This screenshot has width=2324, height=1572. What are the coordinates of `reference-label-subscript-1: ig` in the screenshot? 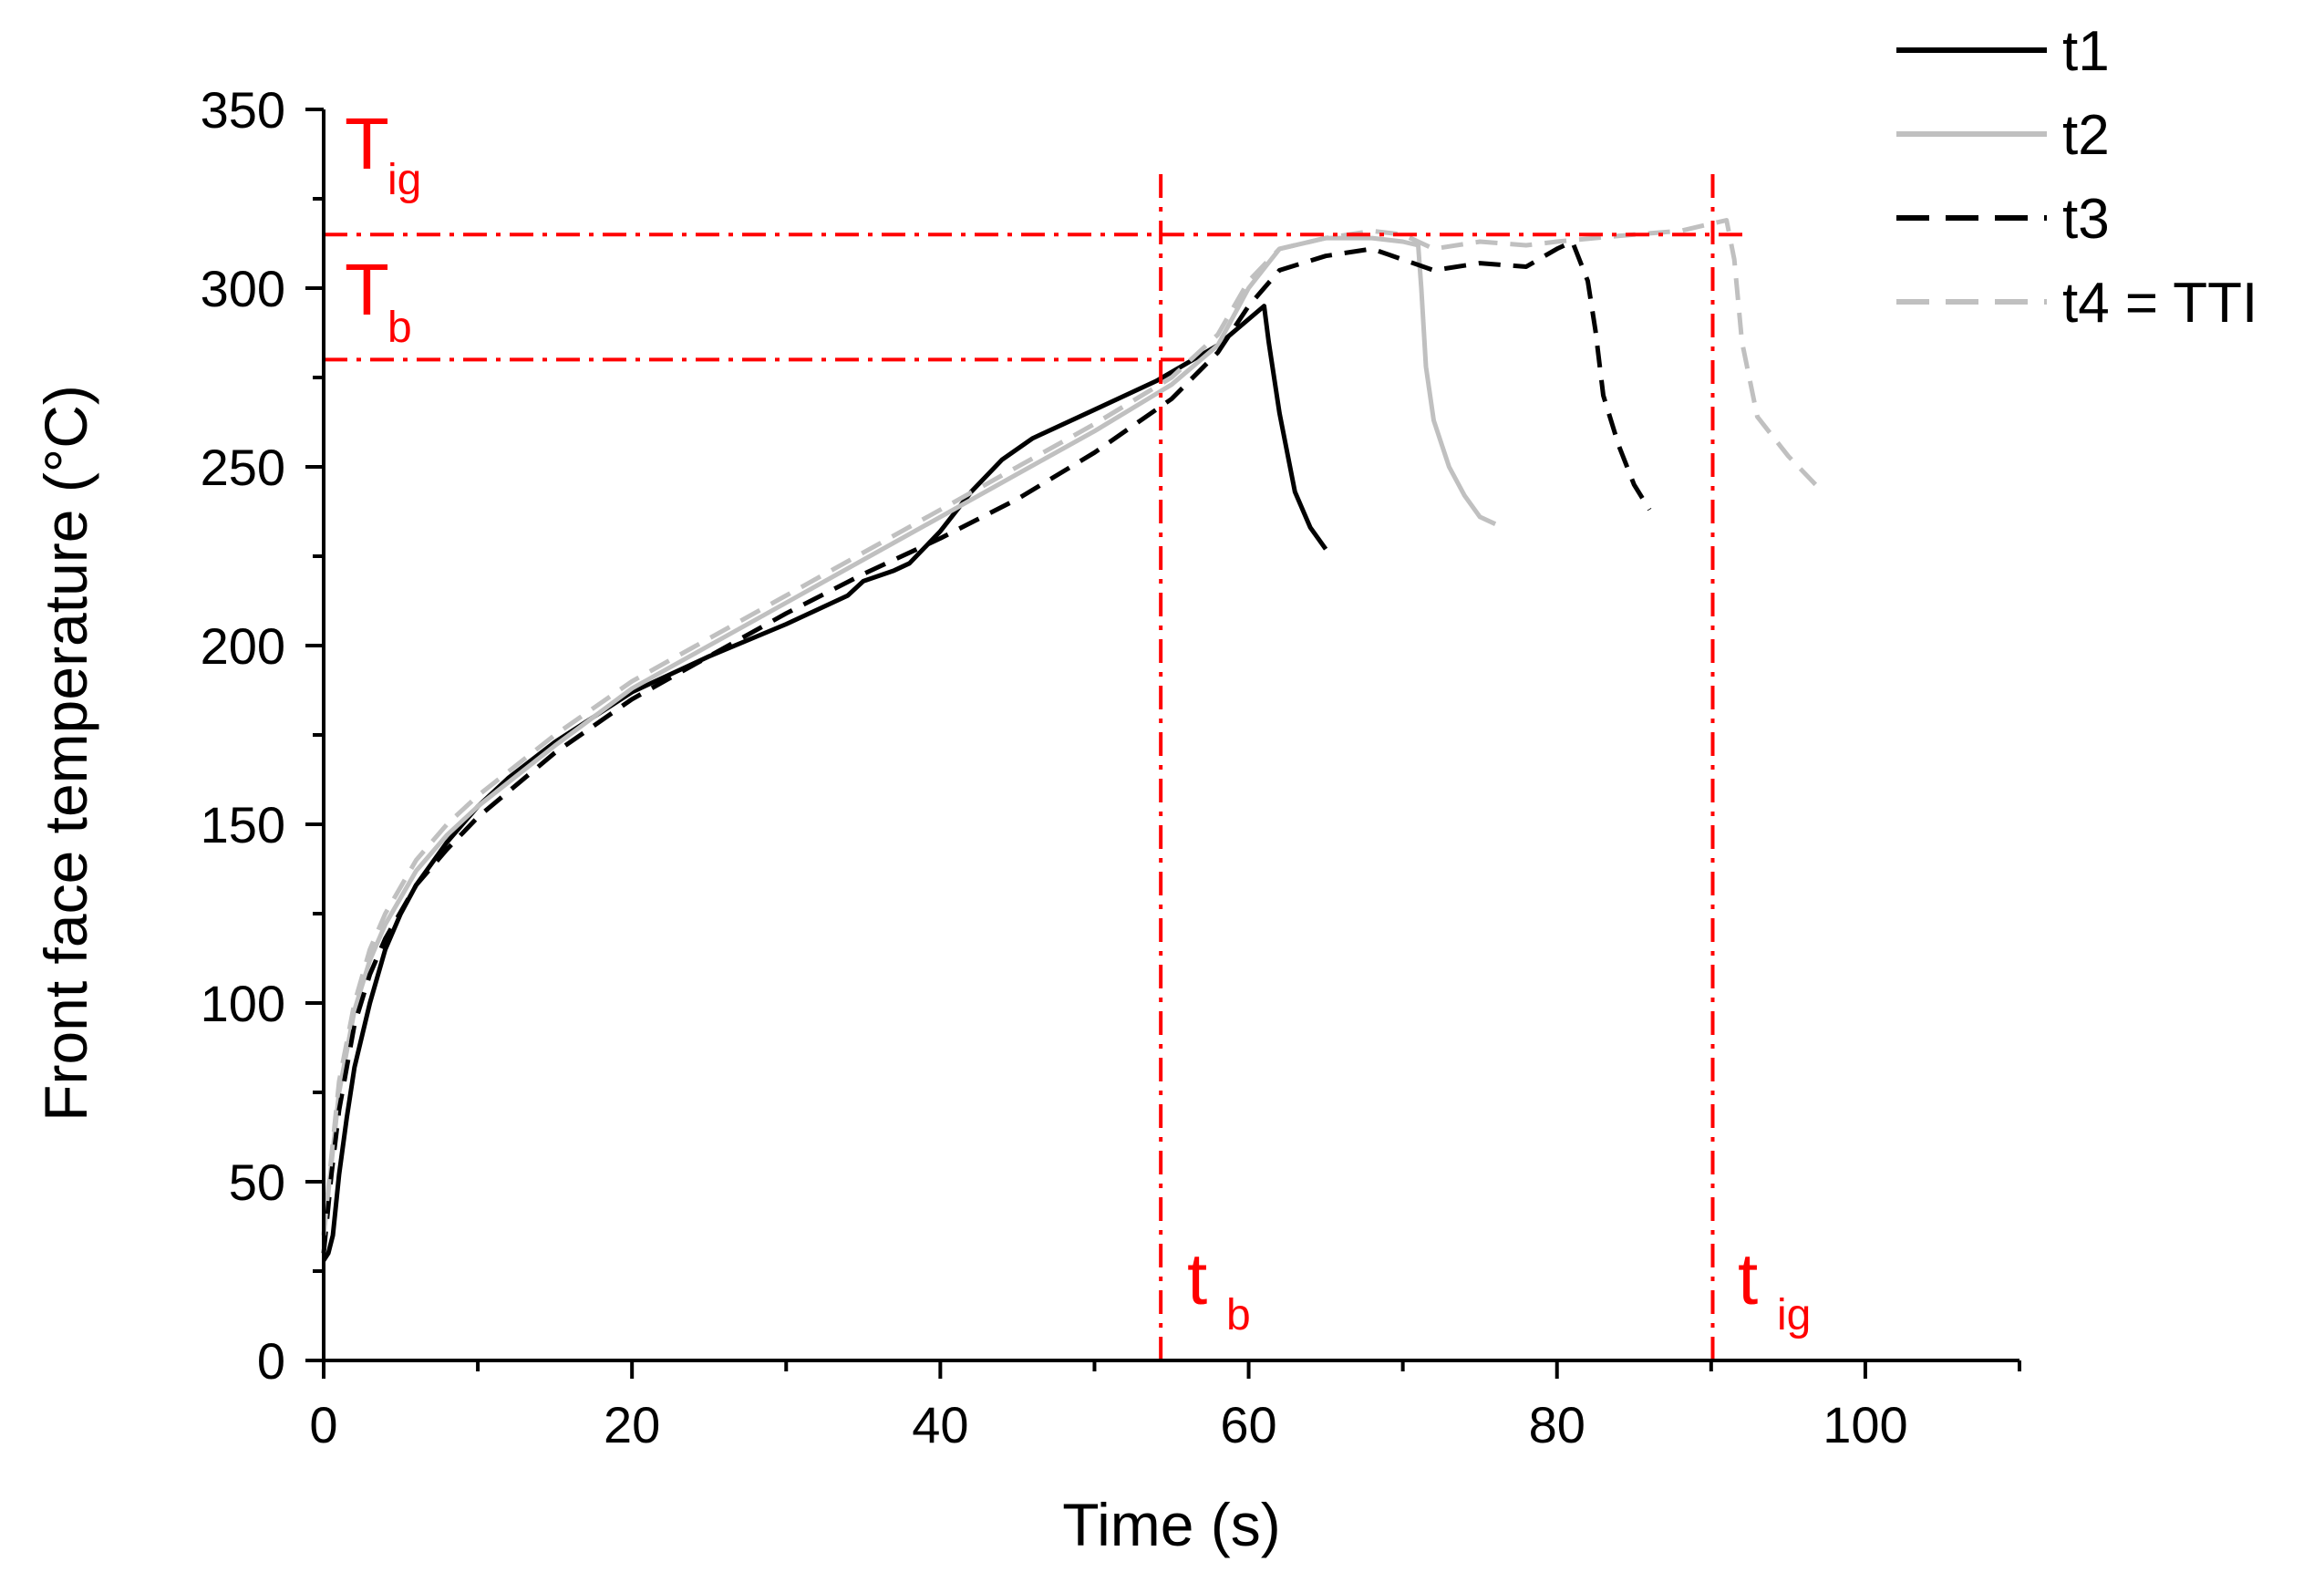 It's located at (404, 180).